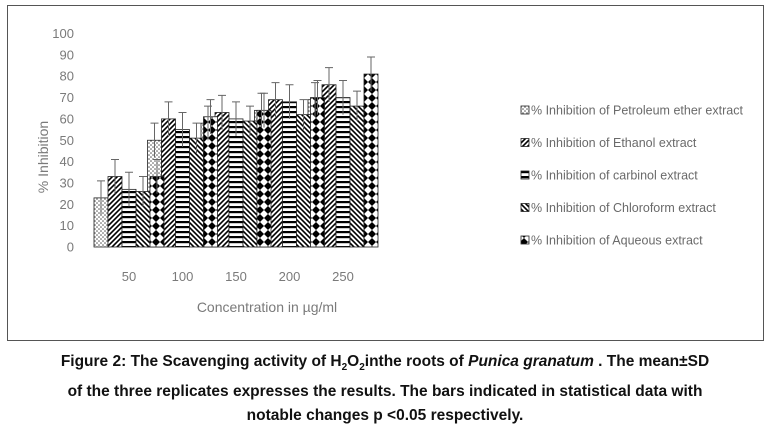  I want to click on x-tick-label: 150, so click(236, 276).